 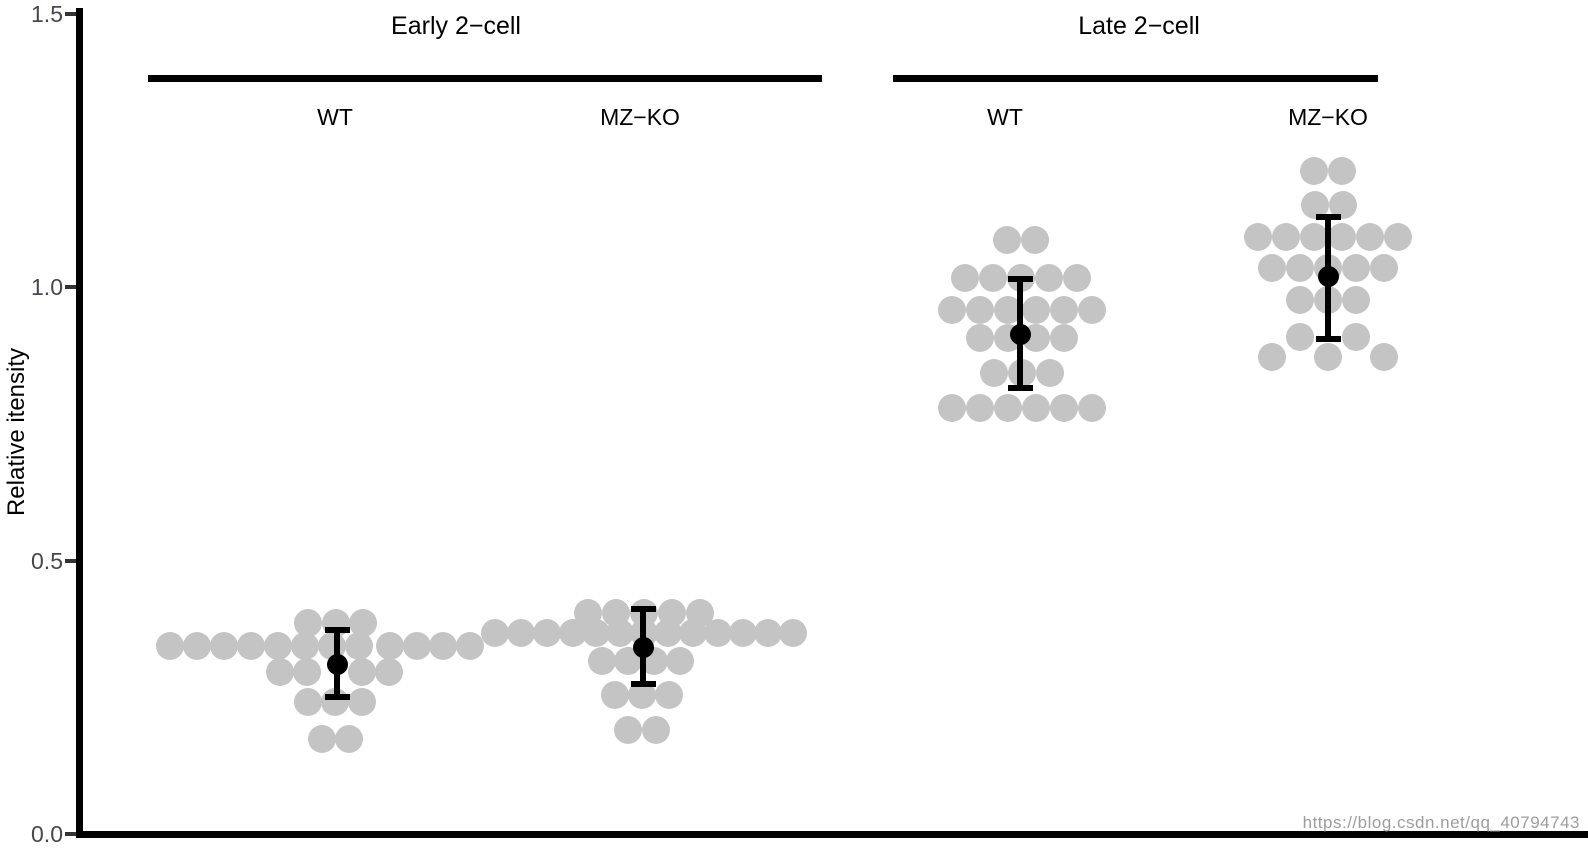 I want to click on group-label: WT, so click(x=335, y=117).